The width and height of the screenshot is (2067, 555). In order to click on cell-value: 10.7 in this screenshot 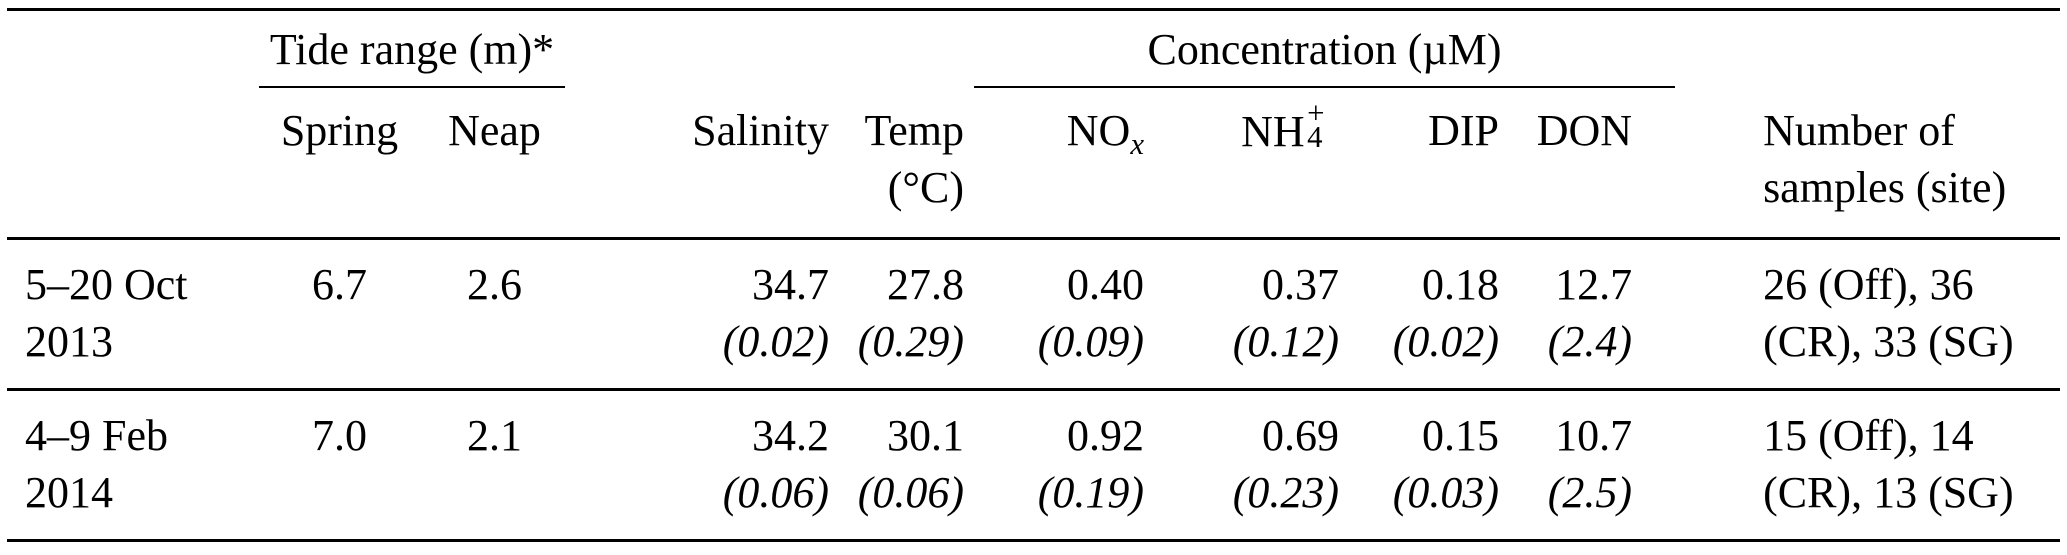, I will do `click(1594, 435)`.